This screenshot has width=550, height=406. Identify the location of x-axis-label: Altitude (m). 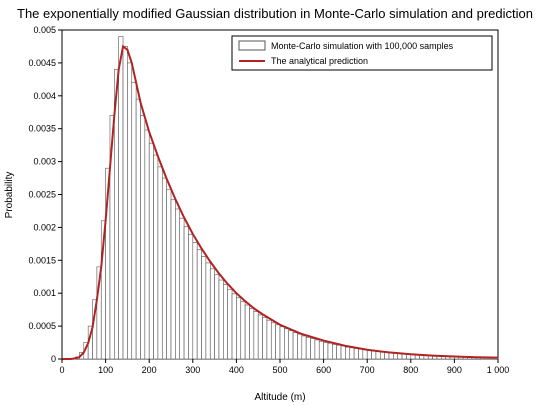
(279, 397).